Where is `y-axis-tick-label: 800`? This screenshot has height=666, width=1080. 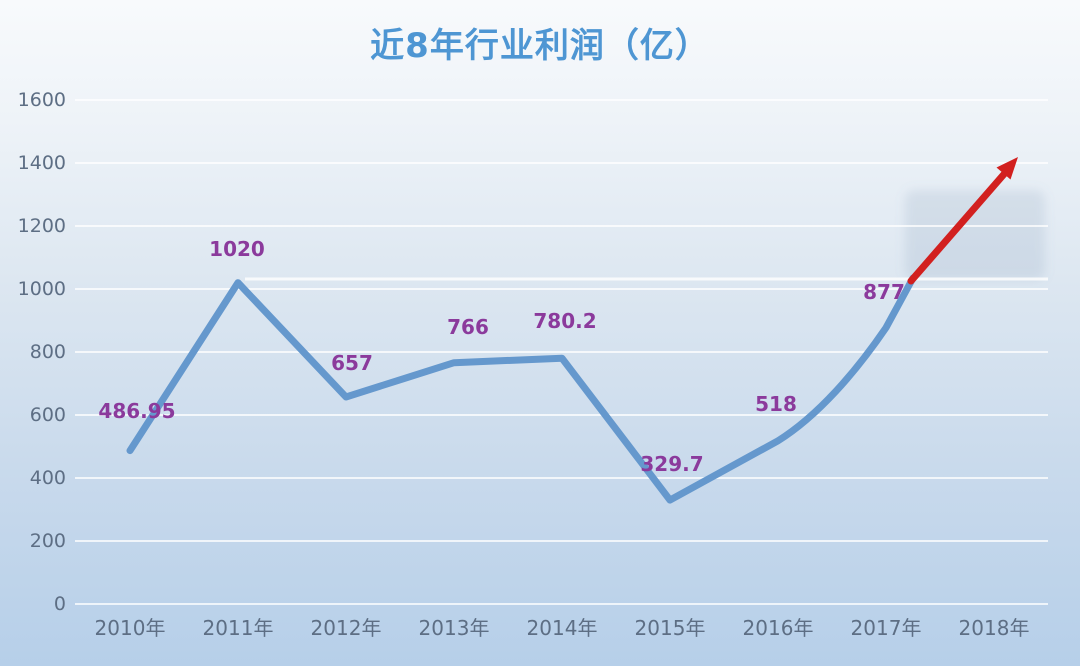 y-axis-tick-label: 800 is located at coordinates (47, 352).